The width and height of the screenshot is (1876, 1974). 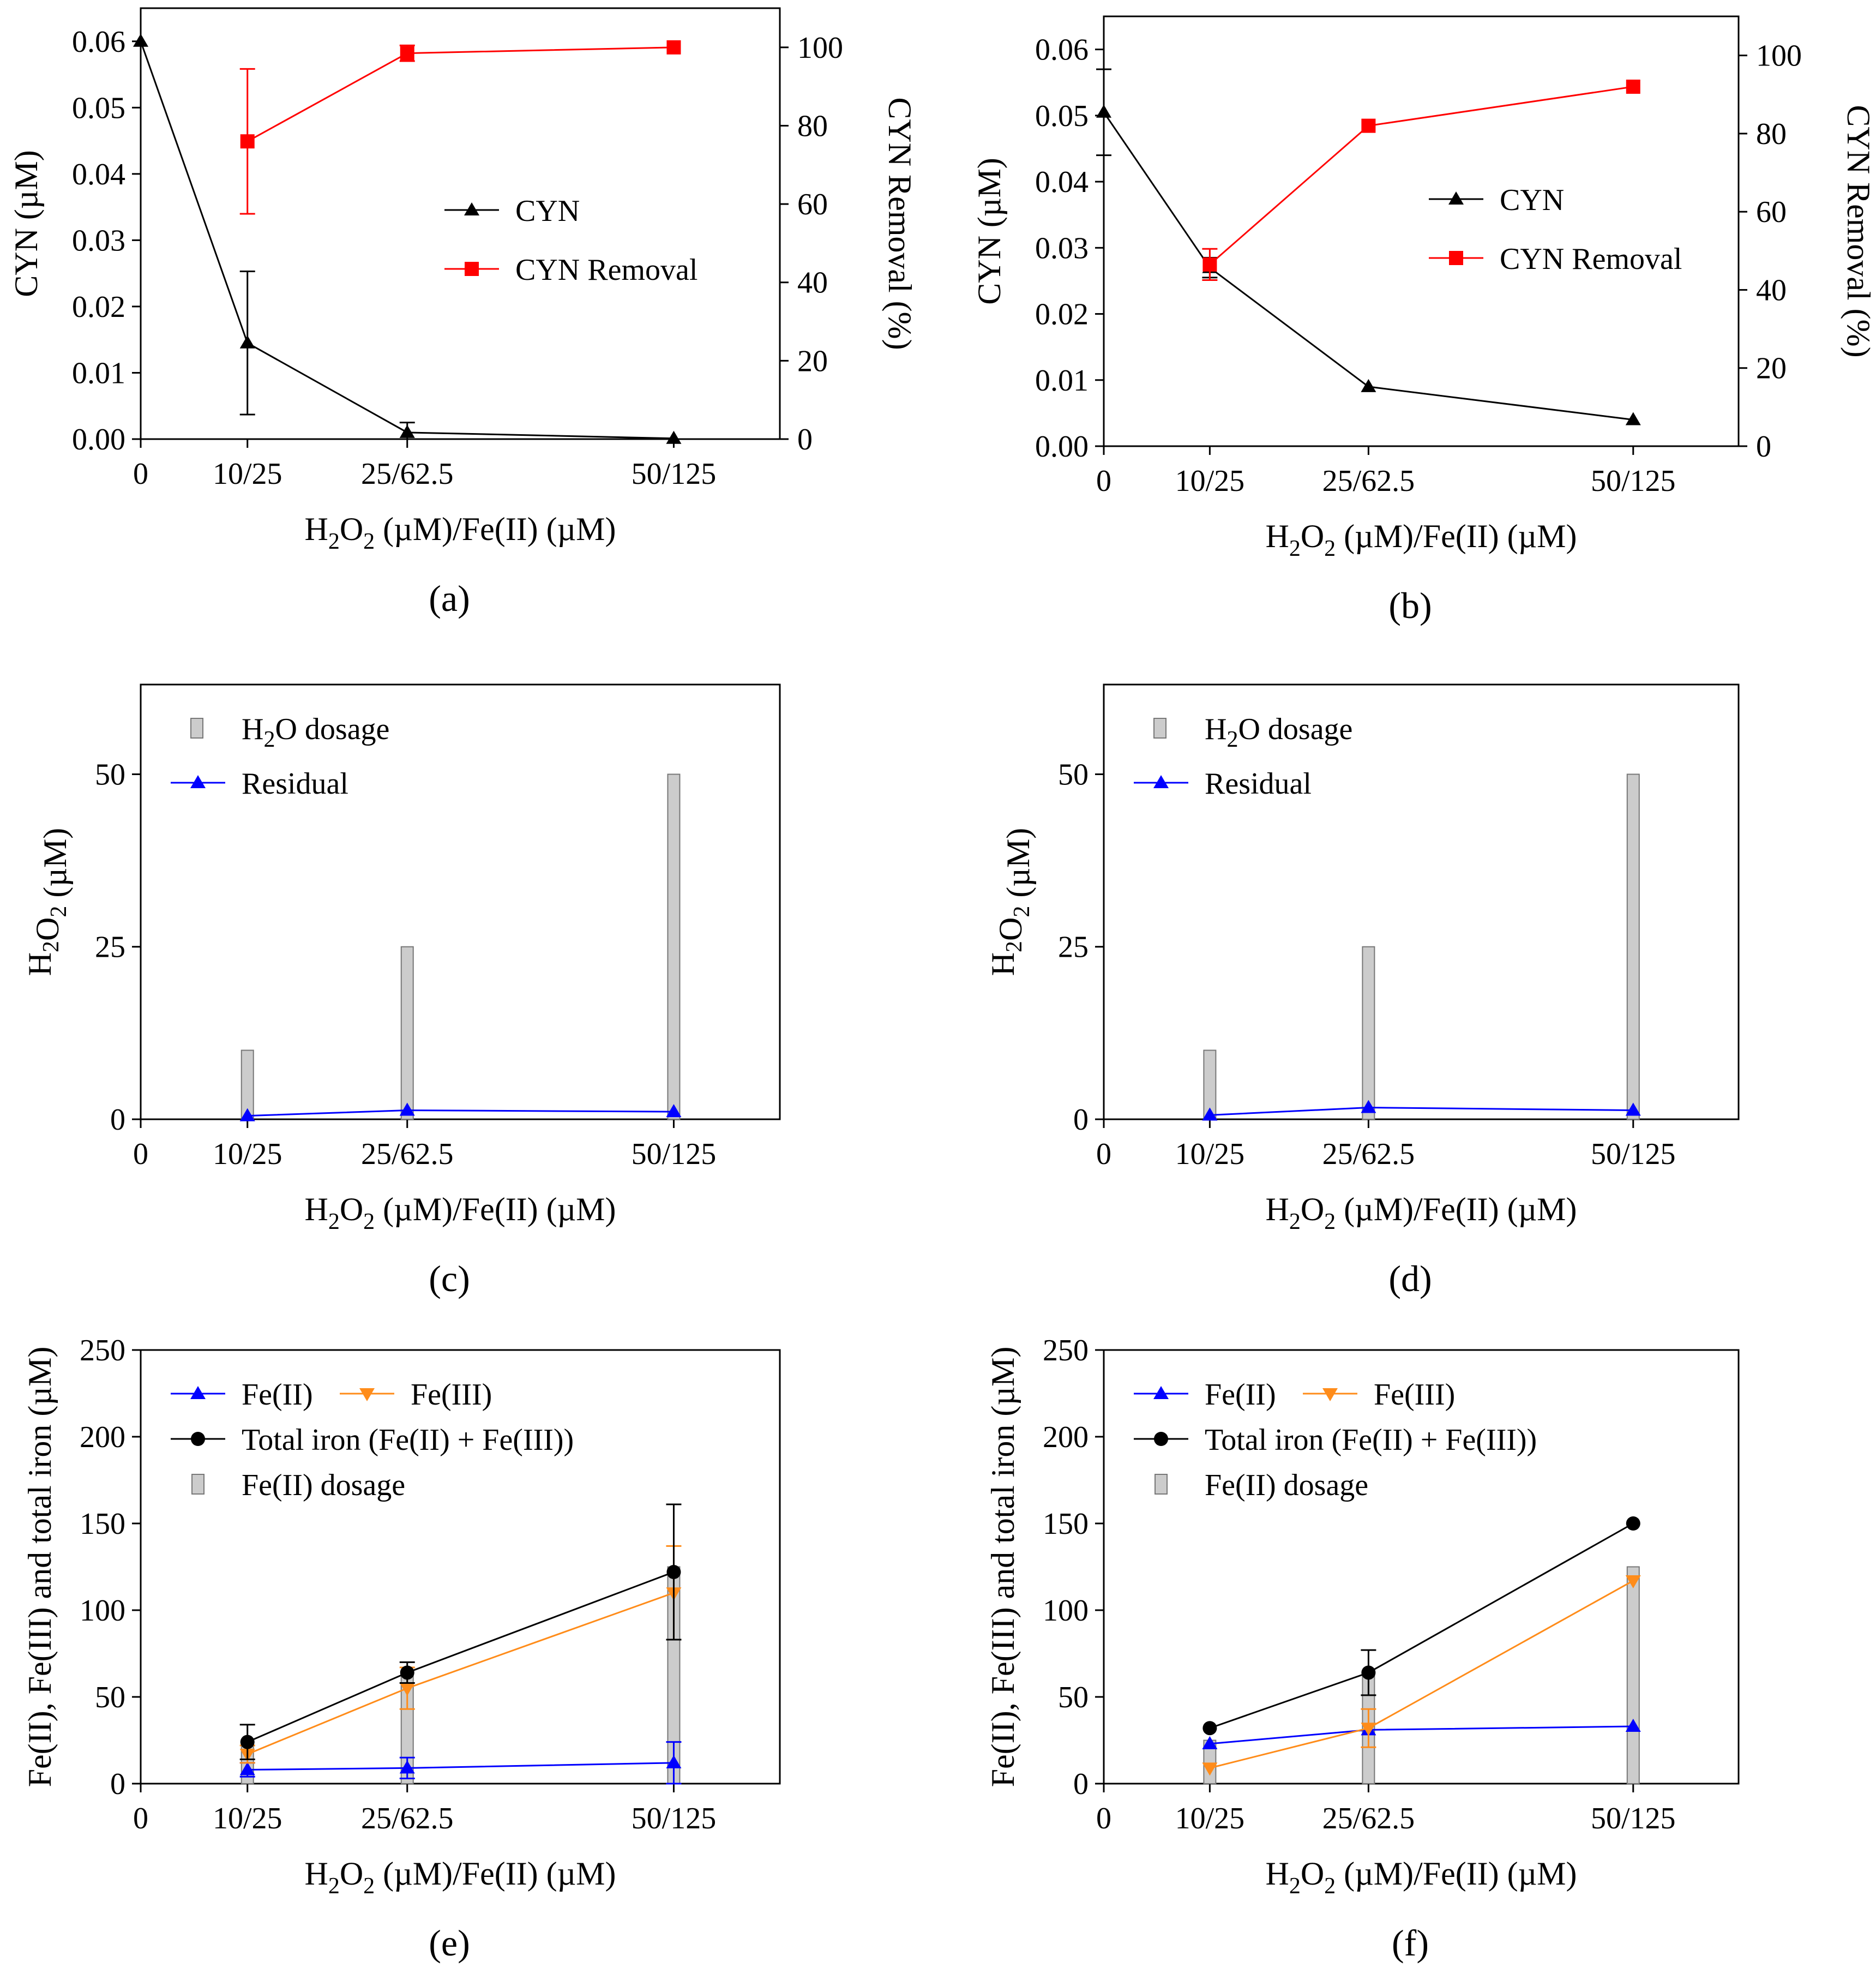 I want to click on y-axis-label-part: (µM), so click(x=1018, y=867).